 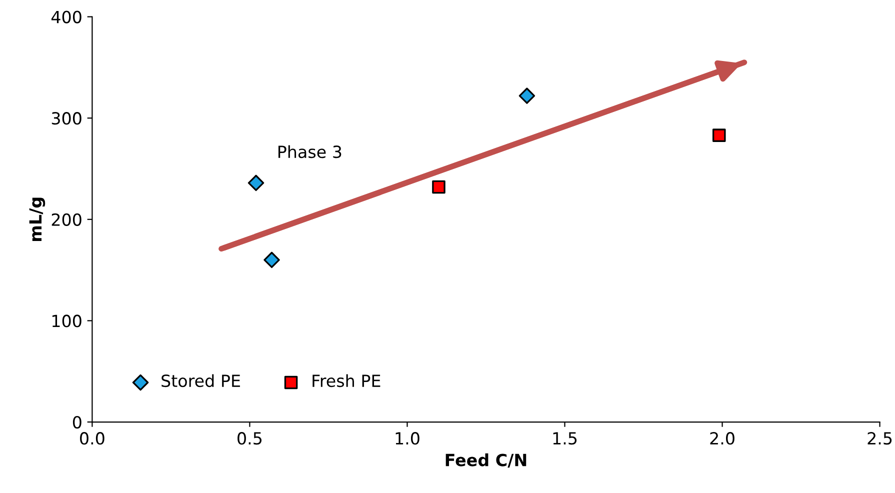 What do you see at coordinates (486, 460) in the screenshot?
I see `x-axis-title: Feed C/N` at bounding box center [486, 460].